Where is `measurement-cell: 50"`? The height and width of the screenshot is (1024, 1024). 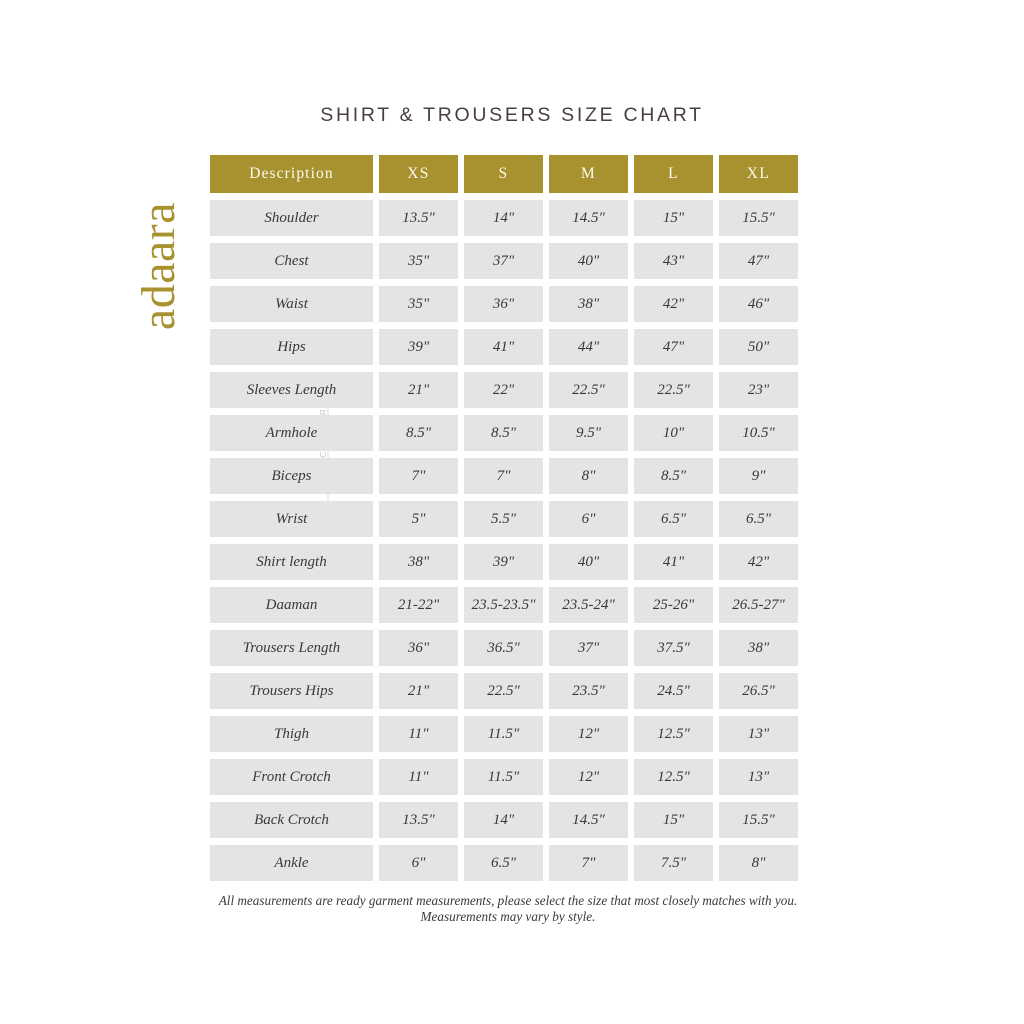
measurement-cell: 50" is located at coordinates (758, 347).